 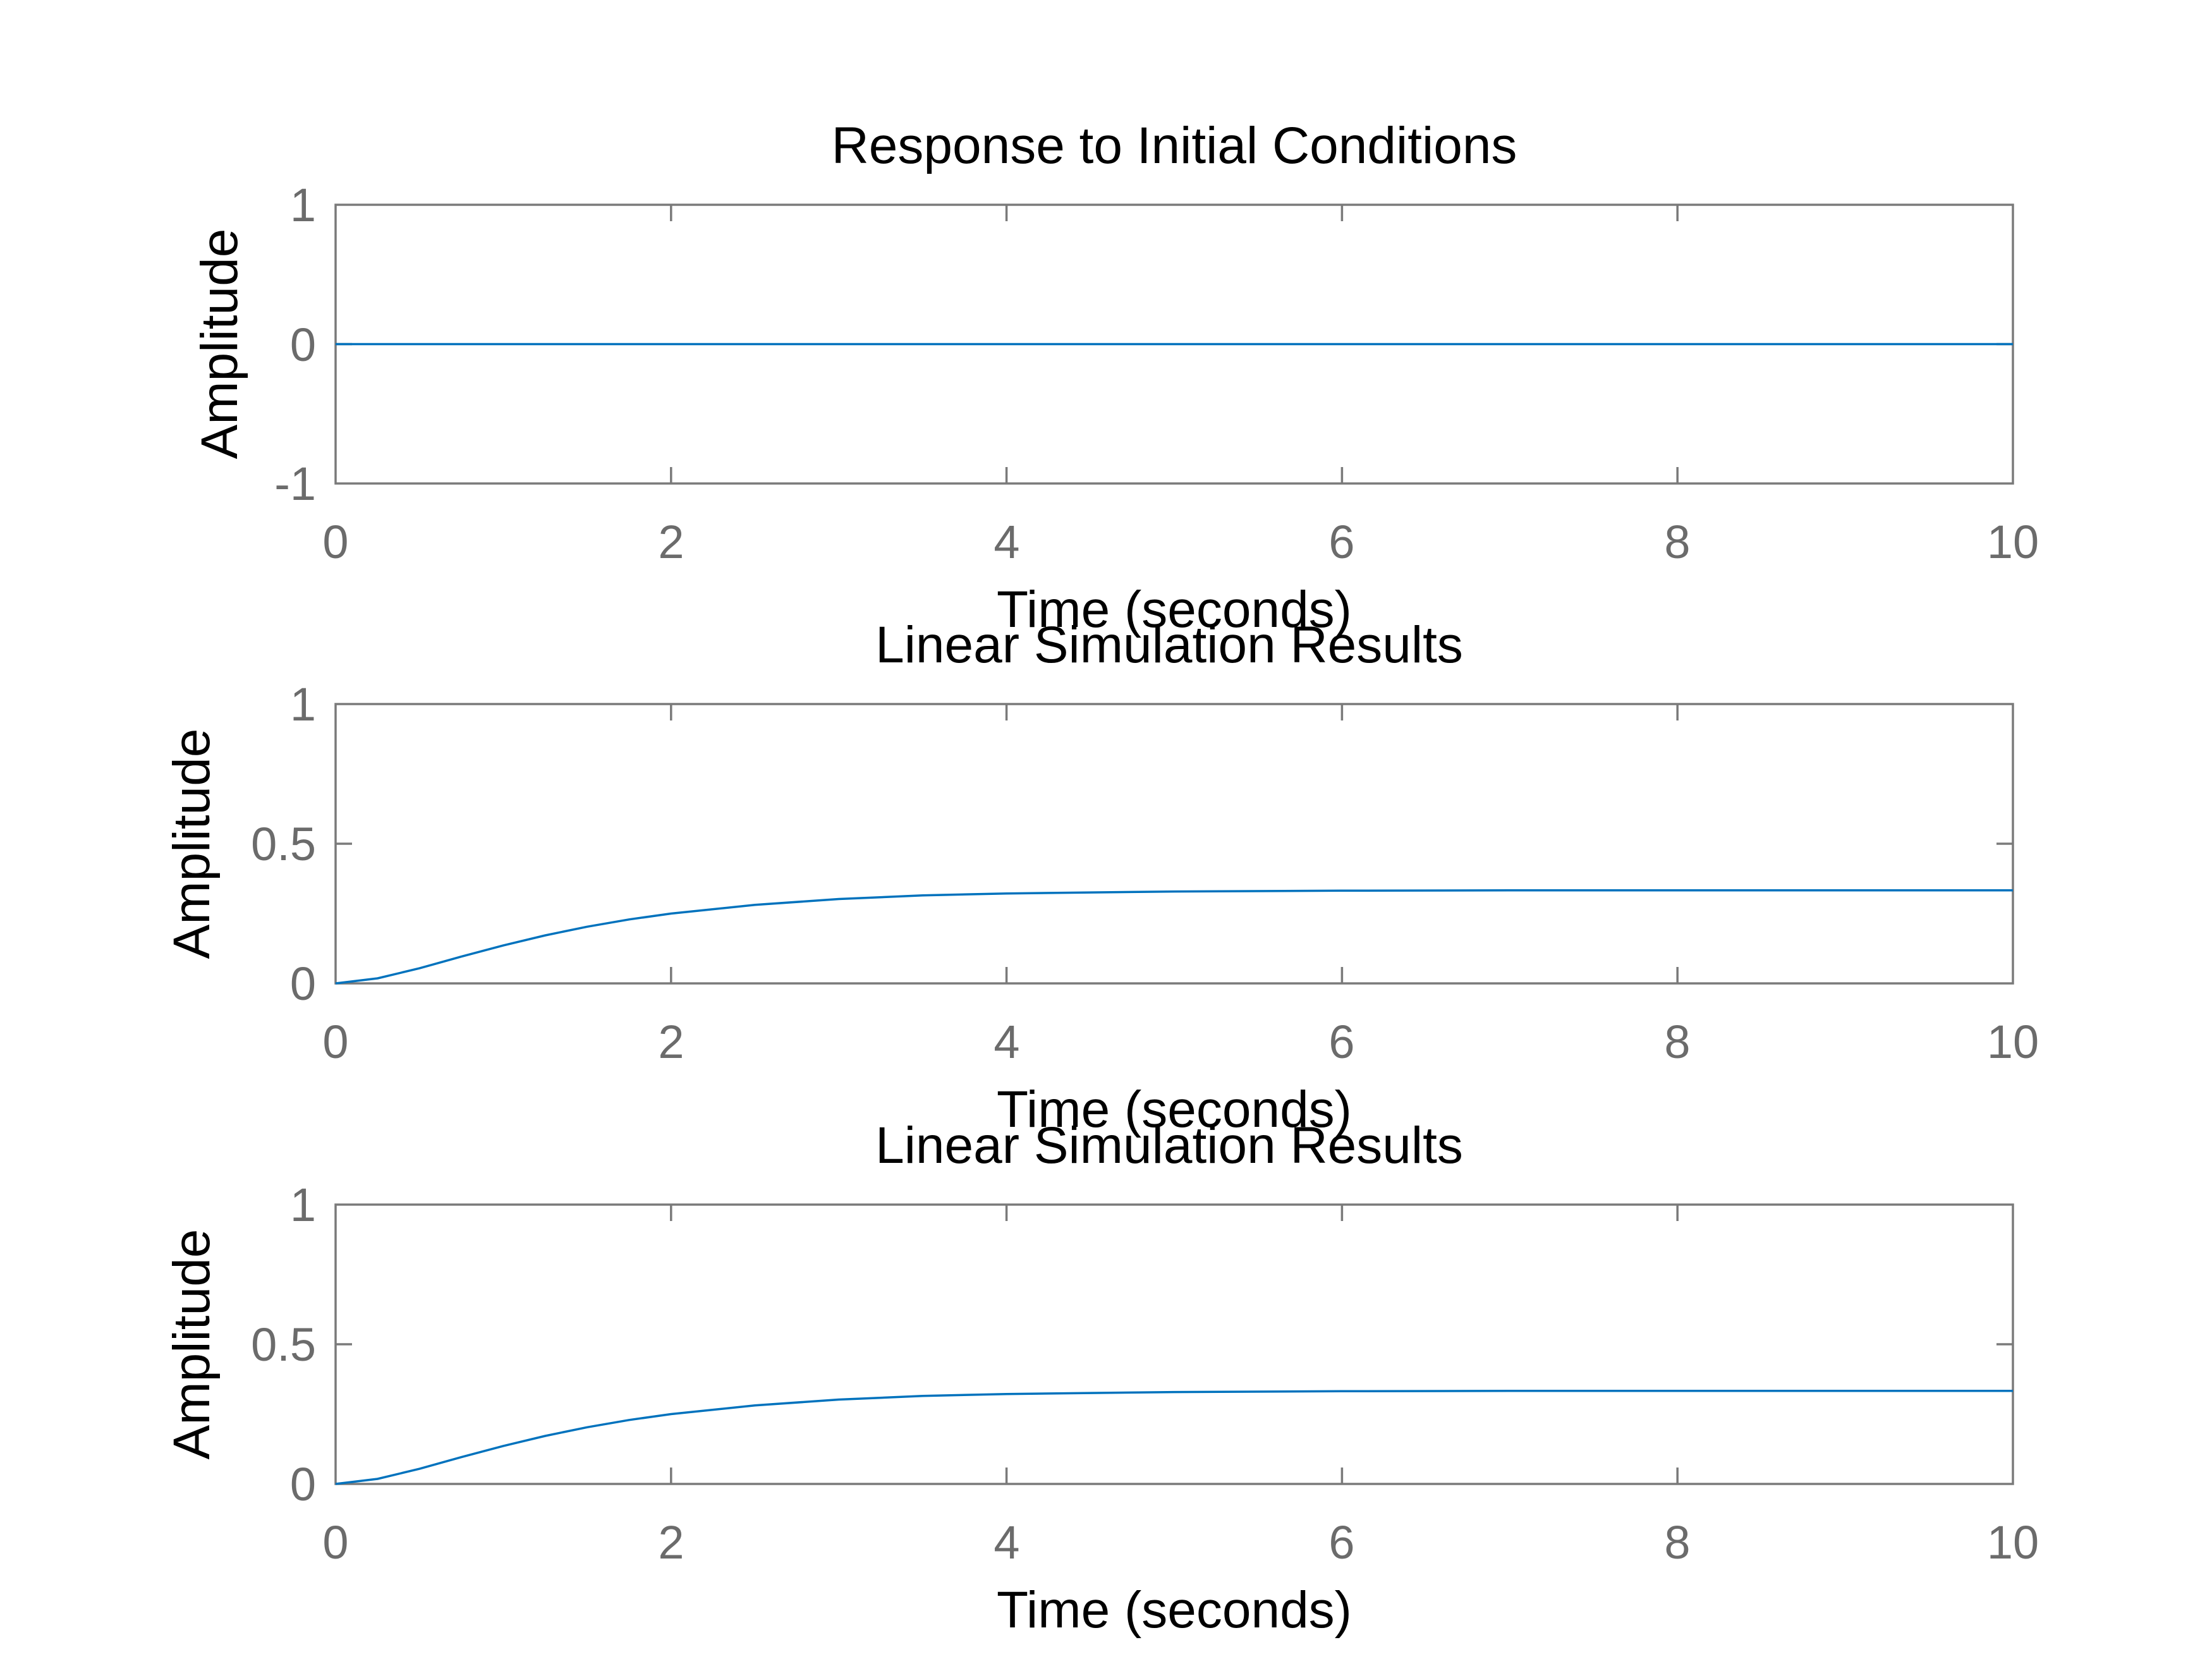 What do you see at coordinates (295, 484) in the screenshot?
I see `y-tick-label: -1` at bounding box center [295, 484].